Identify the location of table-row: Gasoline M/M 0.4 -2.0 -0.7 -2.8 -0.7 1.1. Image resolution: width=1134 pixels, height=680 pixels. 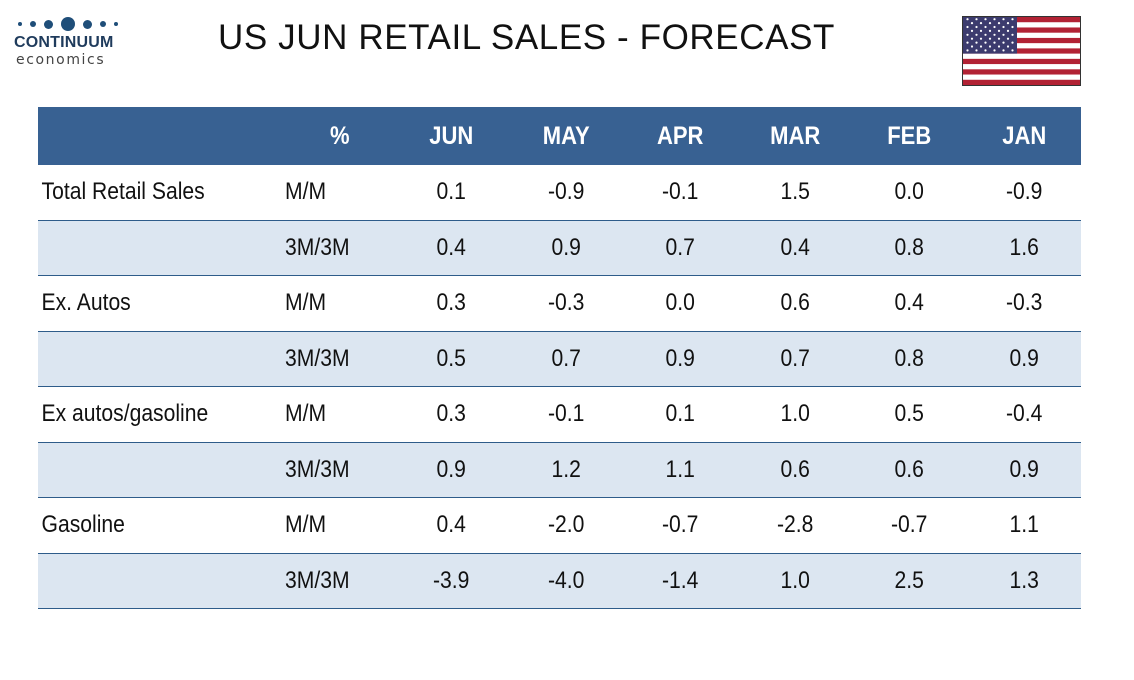
(559, 526).